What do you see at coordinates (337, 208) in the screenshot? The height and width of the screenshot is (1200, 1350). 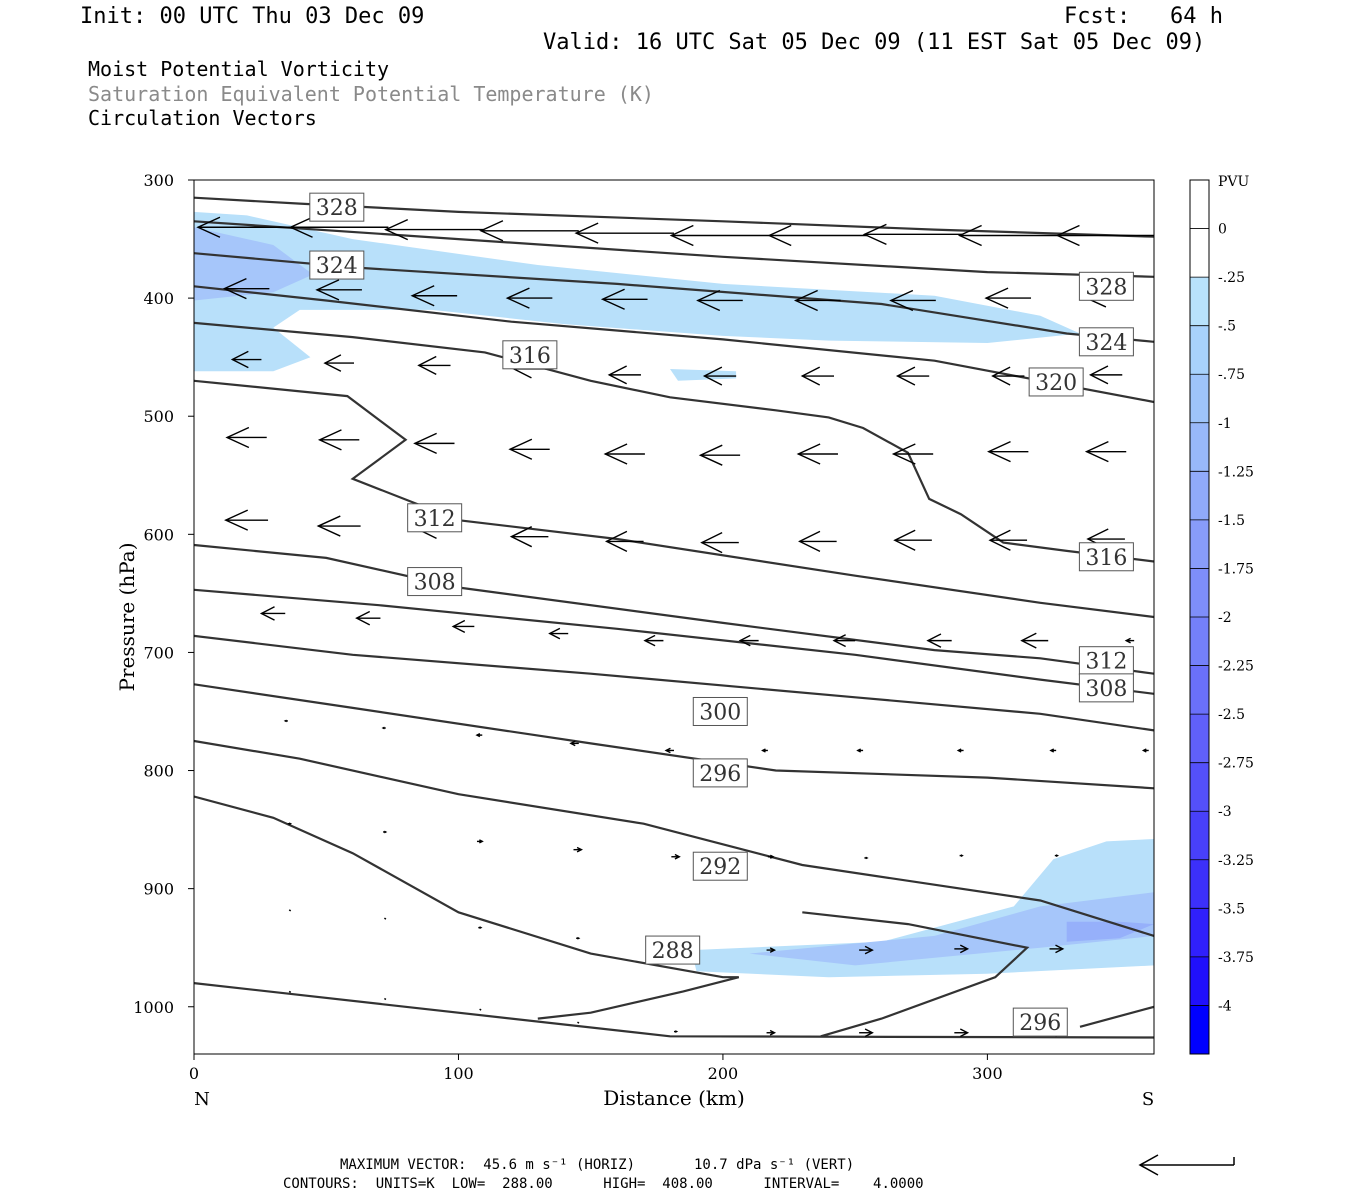 I see `svg-text: 328` at bounding box center [337, 208].